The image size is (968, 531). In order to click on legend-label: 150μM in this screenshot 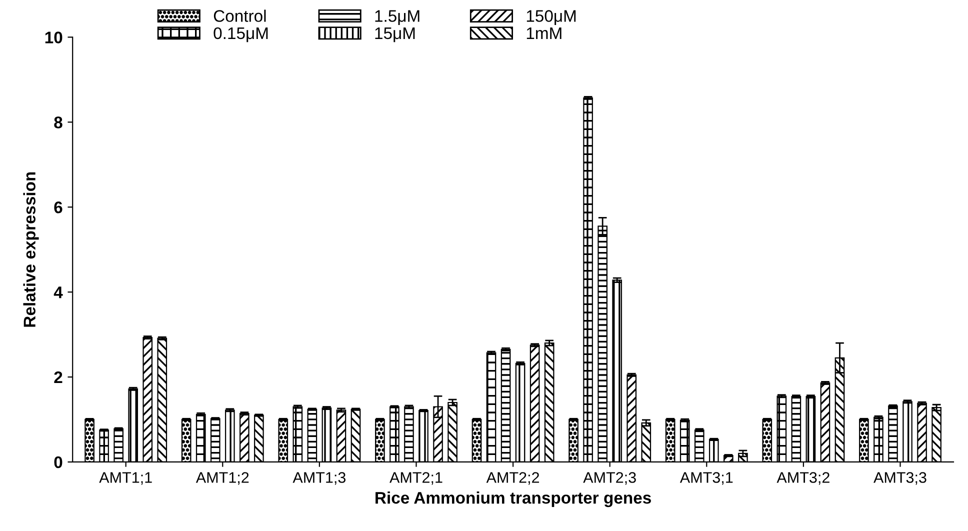, I will do `click(551, 17)`.